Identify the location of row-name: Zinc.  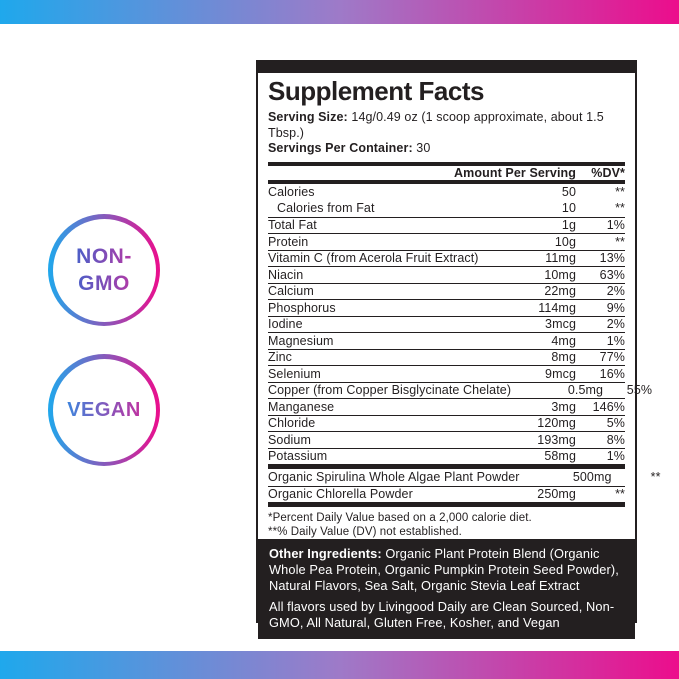
(280, 357).